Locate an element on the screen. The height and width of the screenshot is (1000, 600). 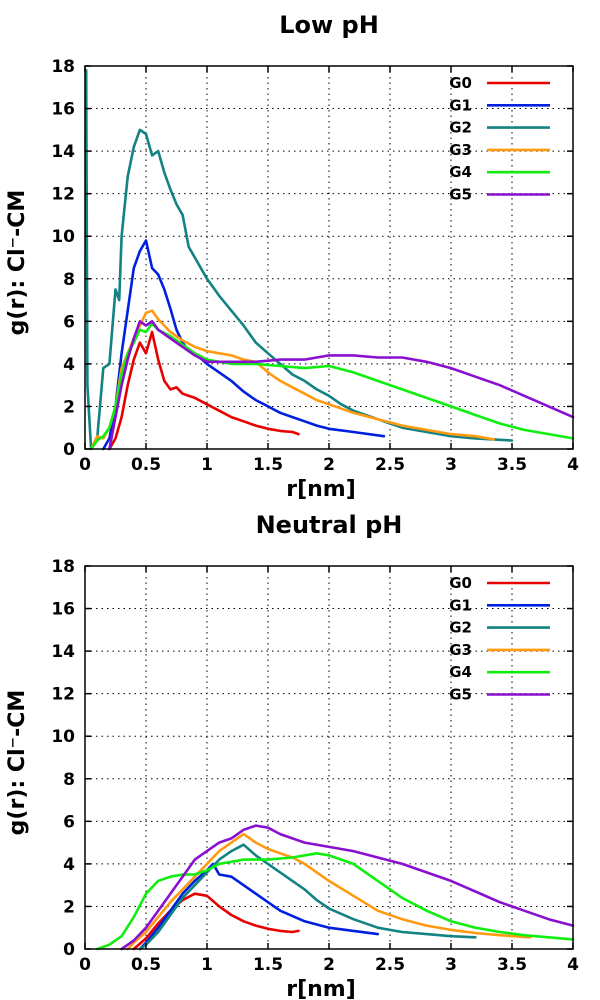
series-line-g2 is located at coordinates (307, 897).